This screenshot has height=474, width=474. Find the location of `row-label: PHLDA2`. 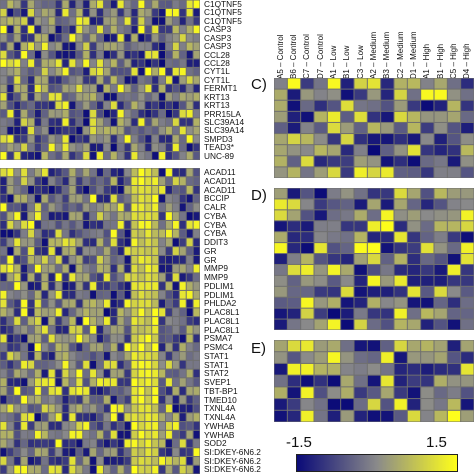

row-label: PHLDA2 is located at coordinates (220, 303).